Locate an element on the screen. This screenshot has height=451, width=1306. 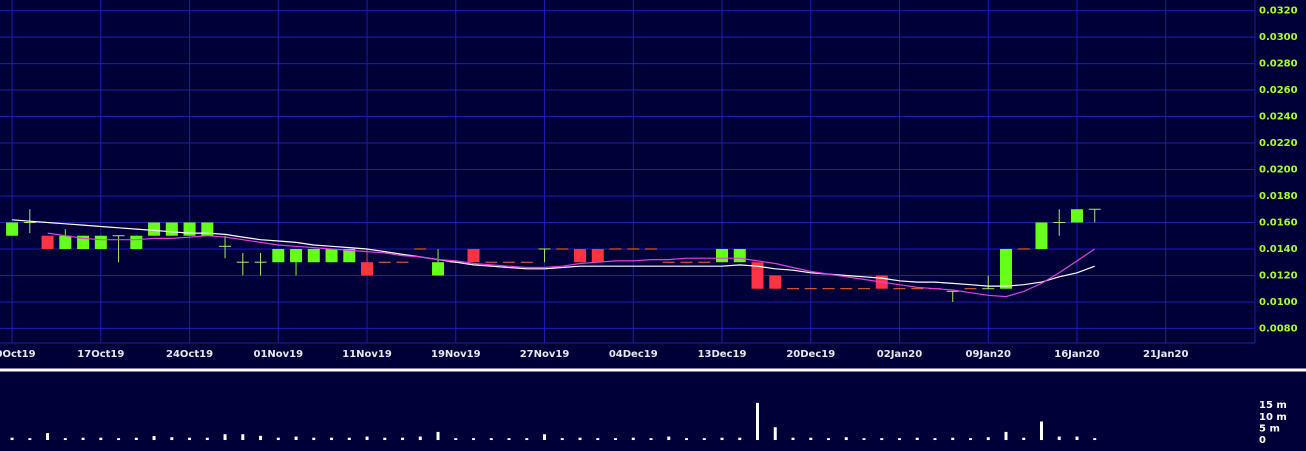
volume-tick-label: 10 m is located at coordinates (1273, 417).